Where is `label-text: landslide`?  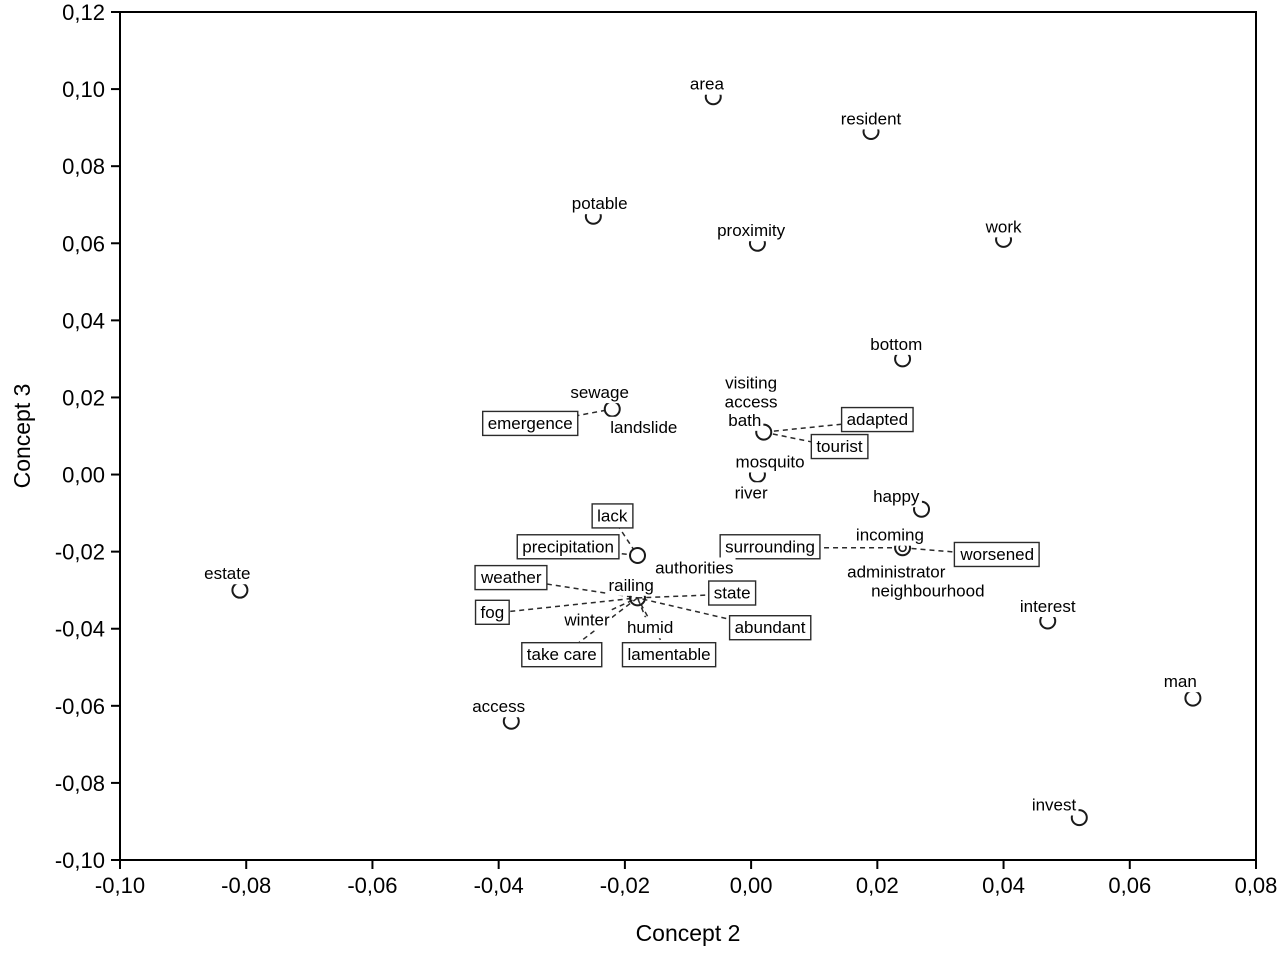 label-text: landslide is located at coordinates (643, 427).